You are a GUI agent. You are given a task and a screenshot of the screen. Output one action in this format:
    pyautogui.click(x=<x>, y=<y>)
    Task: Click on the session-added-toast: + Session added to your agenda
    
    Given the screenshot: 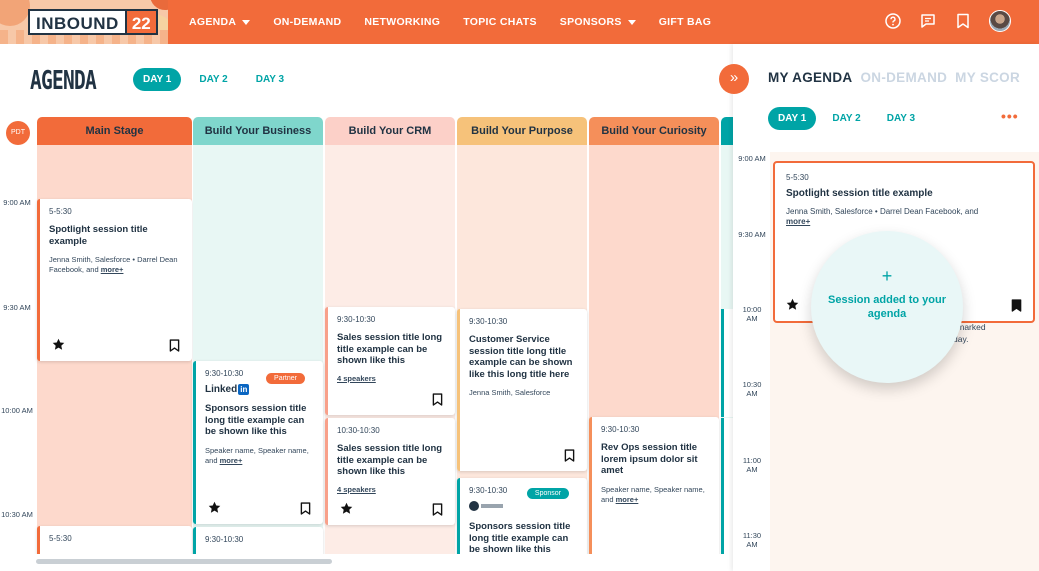 What is the action you would take?
    pyautogui.click(x=887, y=307)
    